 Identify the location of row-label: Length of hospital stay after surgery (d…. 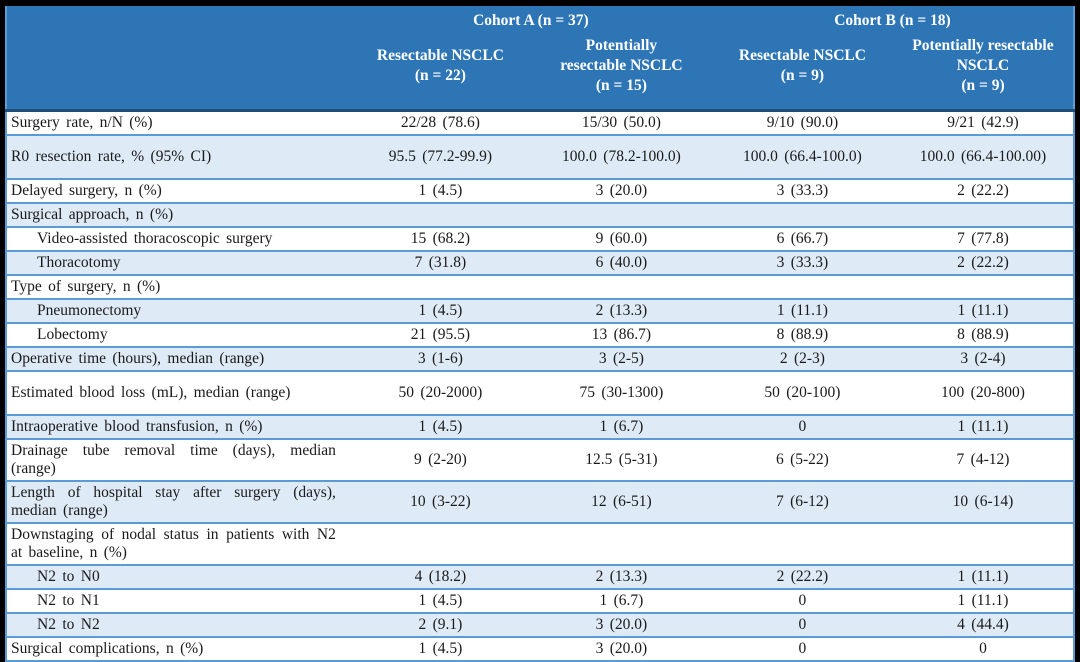
(178, 501).